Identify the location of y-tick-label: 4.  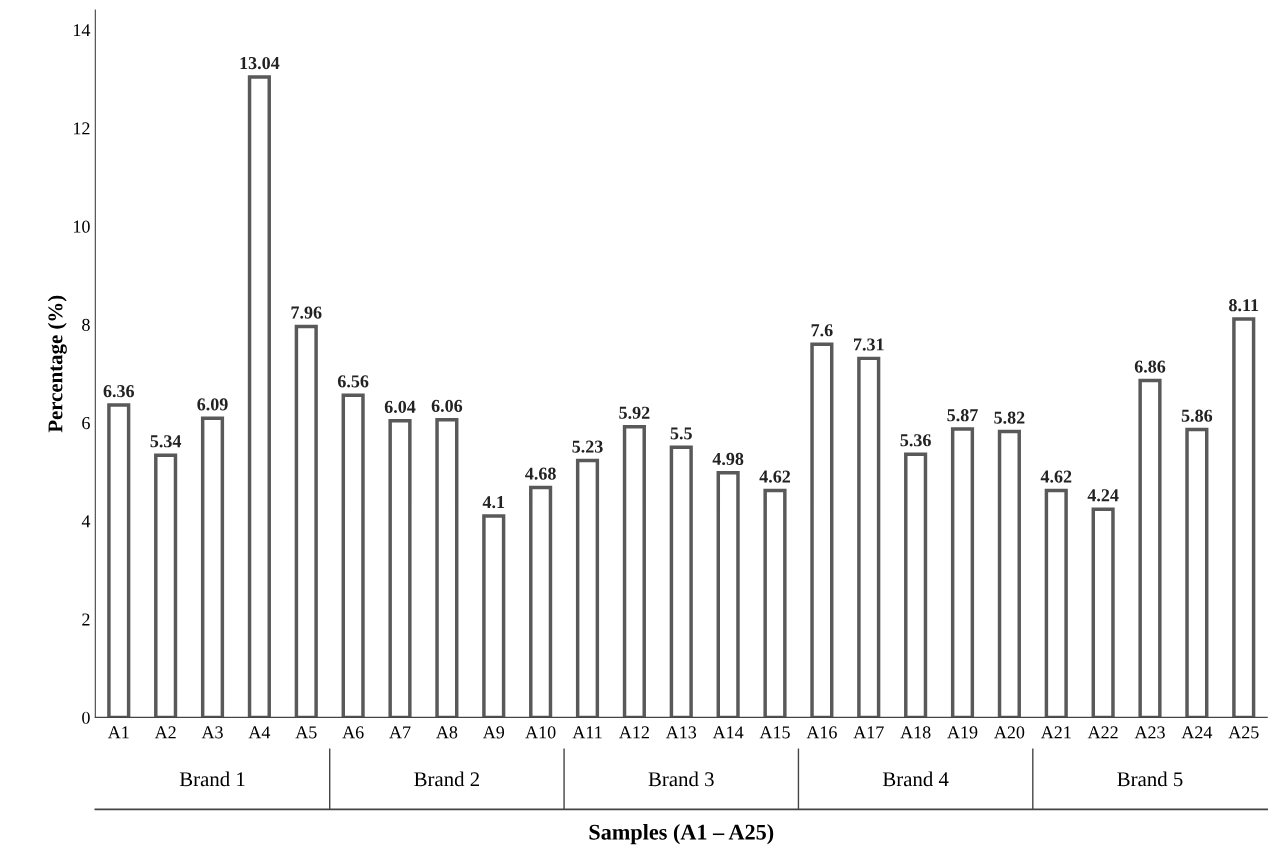
(86, 521).